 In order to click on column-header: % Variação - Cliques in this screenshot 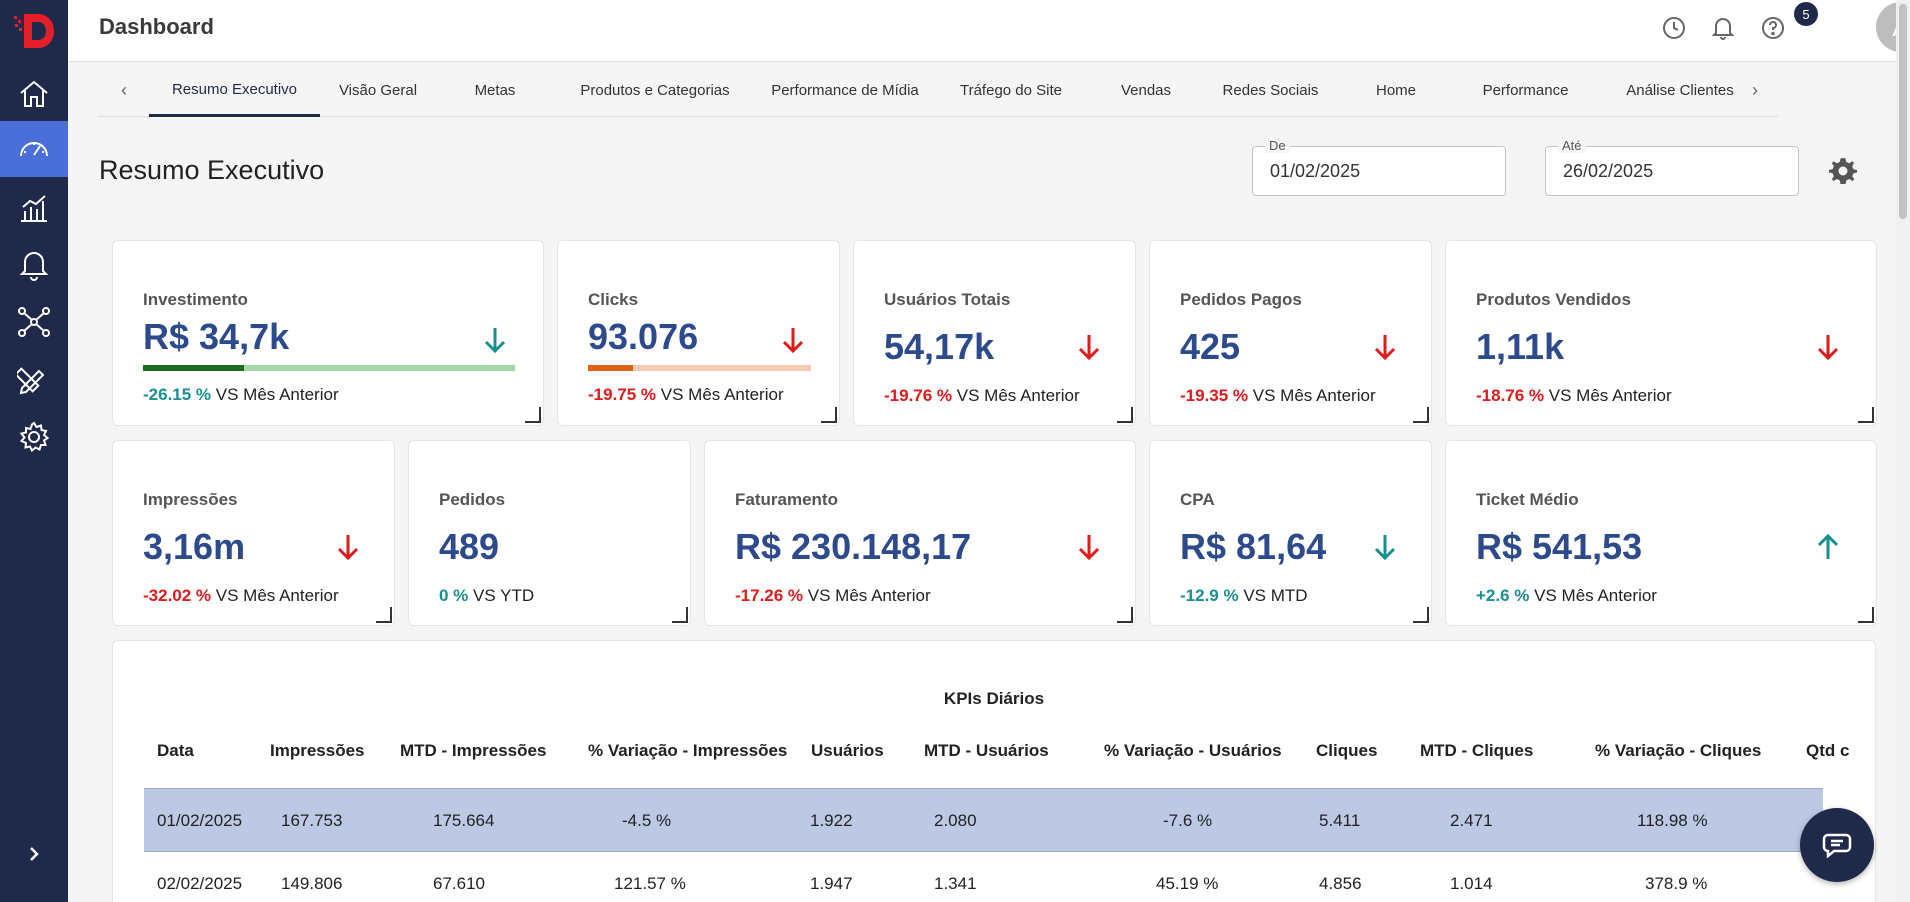, I will do `click(1678, 750)`.